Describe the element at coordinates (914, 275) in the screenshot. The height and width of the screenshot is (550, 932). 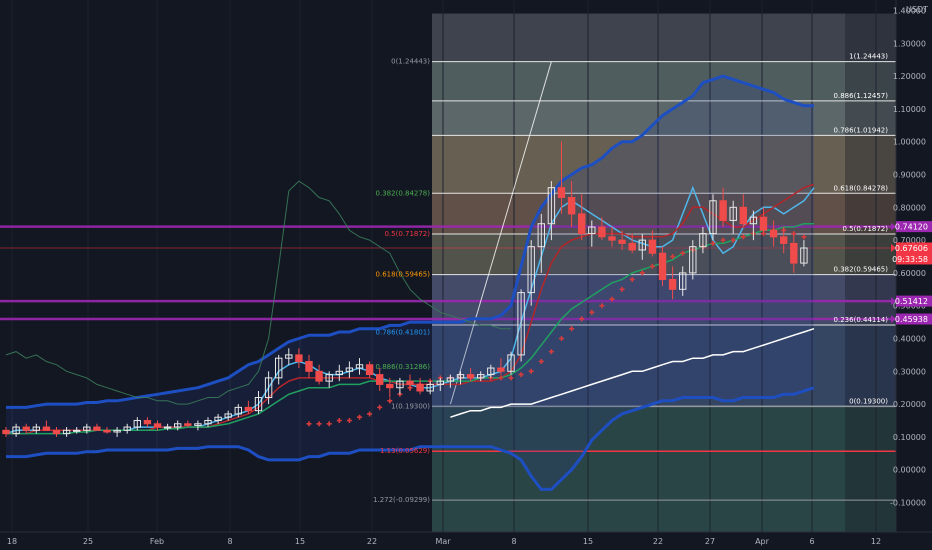
I see `price-axis-bg` at that location.